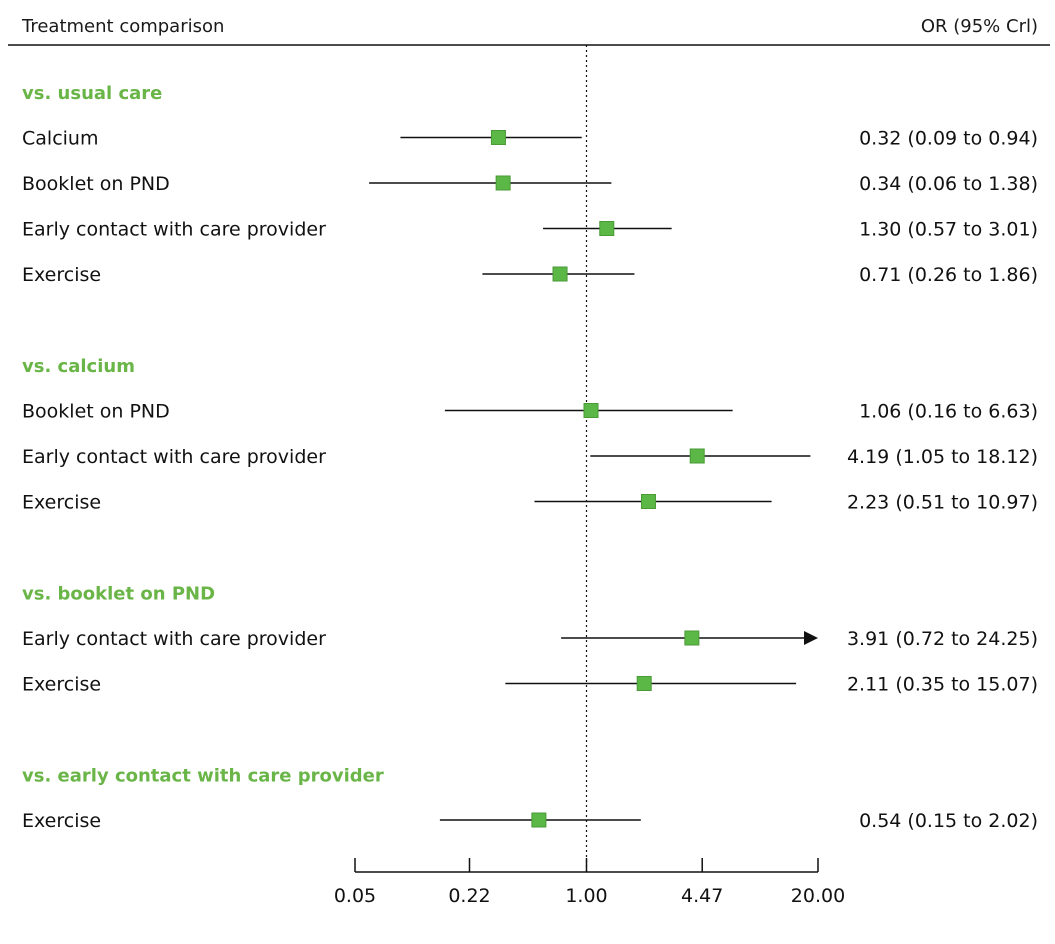 This screenshot has height=944, width=1055. I want to click on ci-truncation-arrow, so click(811, 638).